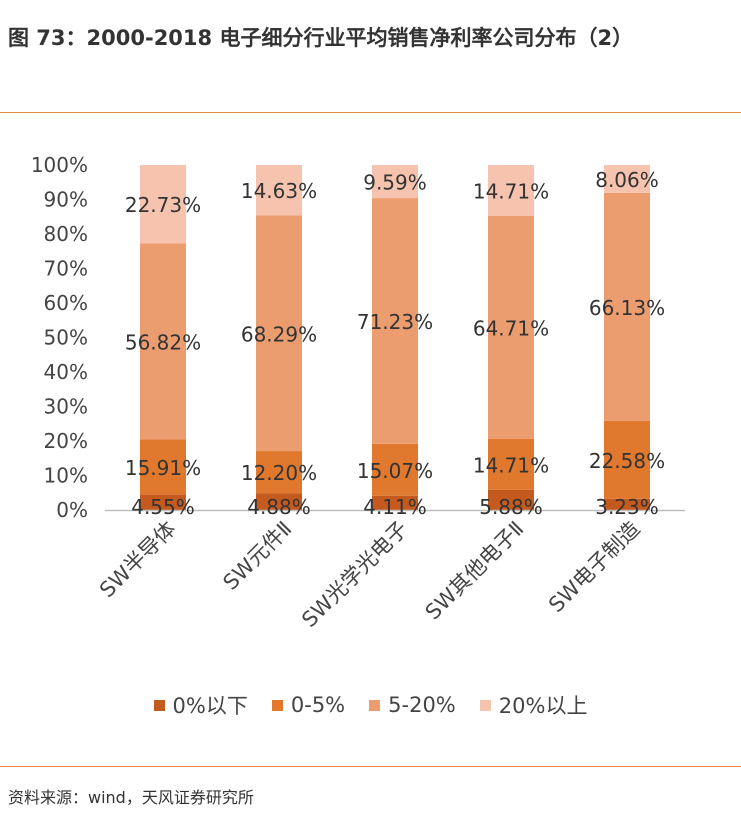 Image resolution: width=741 pixels, height=820 pixels. I want to click on y-tick-label: 70%, so click(66, 269).